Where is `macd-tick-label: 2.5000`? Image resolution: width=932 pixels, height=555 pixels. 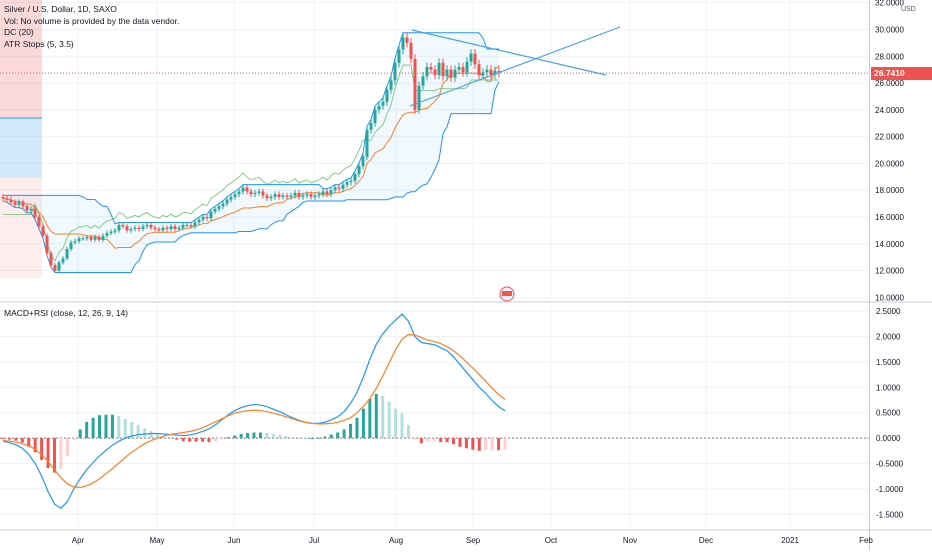
macd-tick-label: 2.5000 is located at coordinates (888, 311).